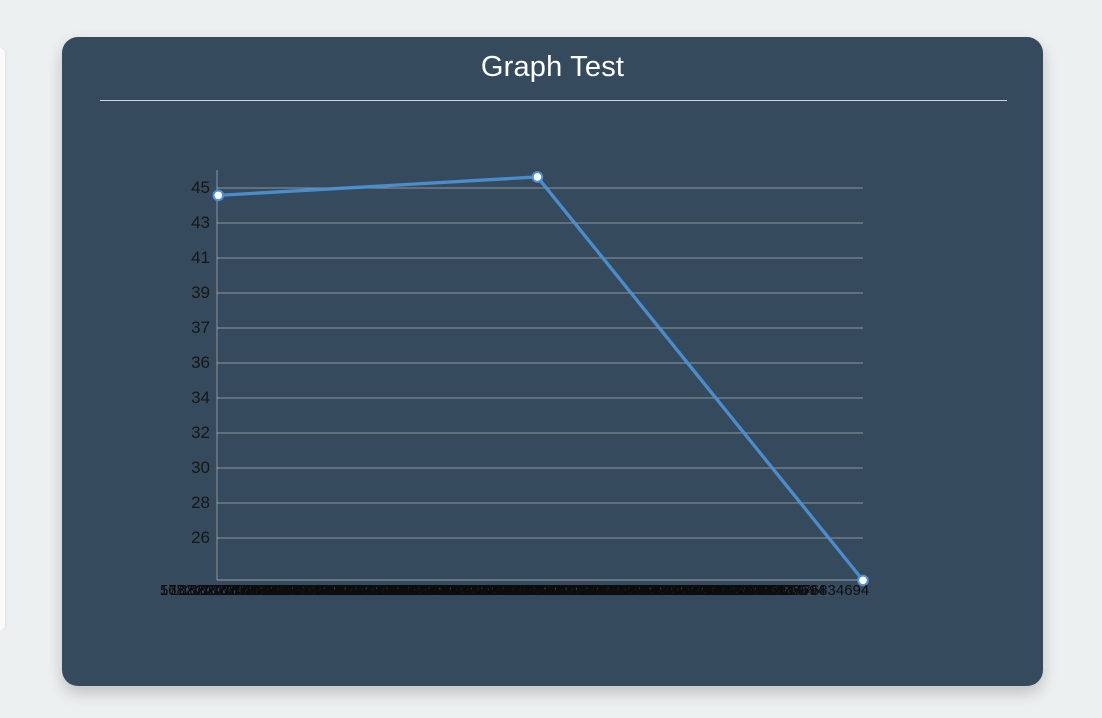 This screenshot has width=1102, height=718. I want to click on adjacent-card-edge, so click(2, 339).